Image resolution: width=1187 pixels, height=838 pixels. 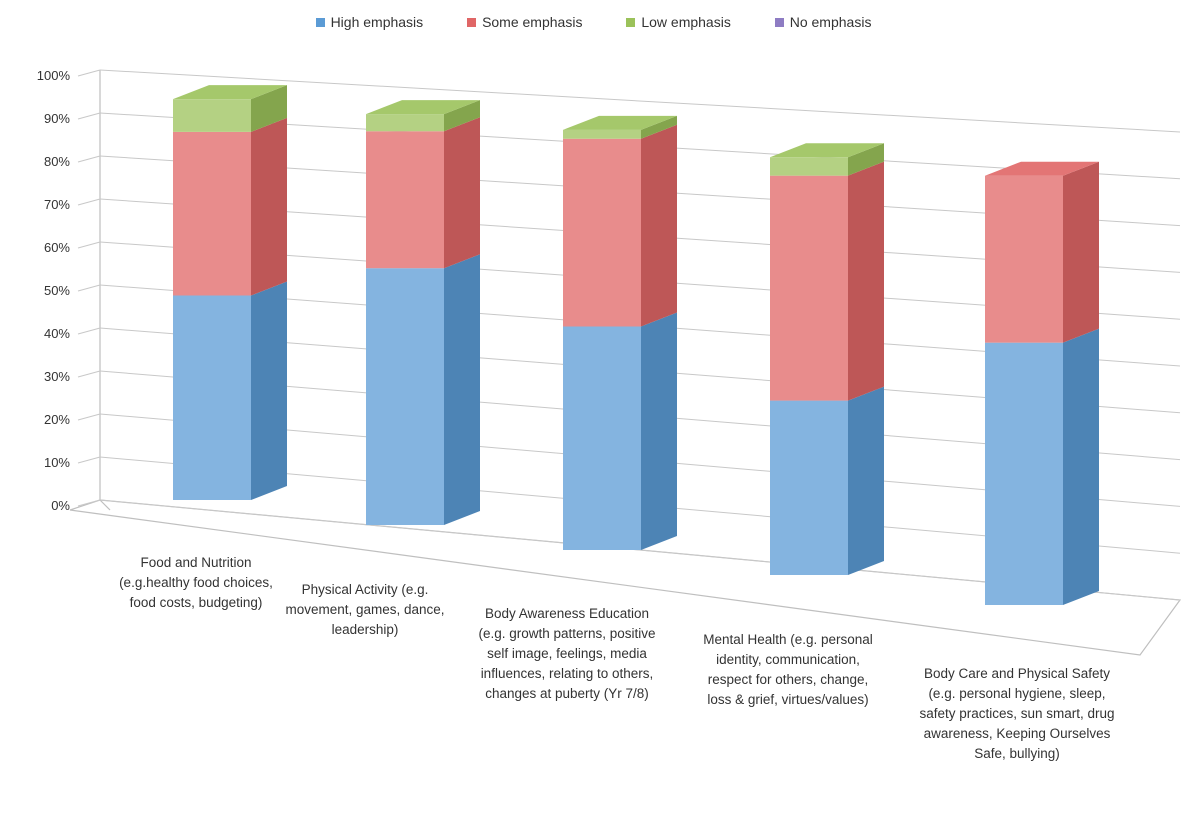 What do you see at coordinates (60, 505) in the screenshot?
I see `y-tick-label: 0%` at bounding box center [60, 505].